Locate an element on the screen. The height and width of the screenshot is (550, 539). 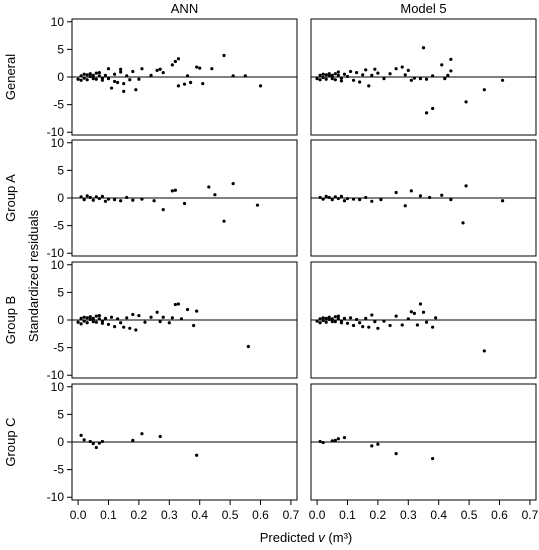
column-title: Model 5 is located at coordinates (423, 8).